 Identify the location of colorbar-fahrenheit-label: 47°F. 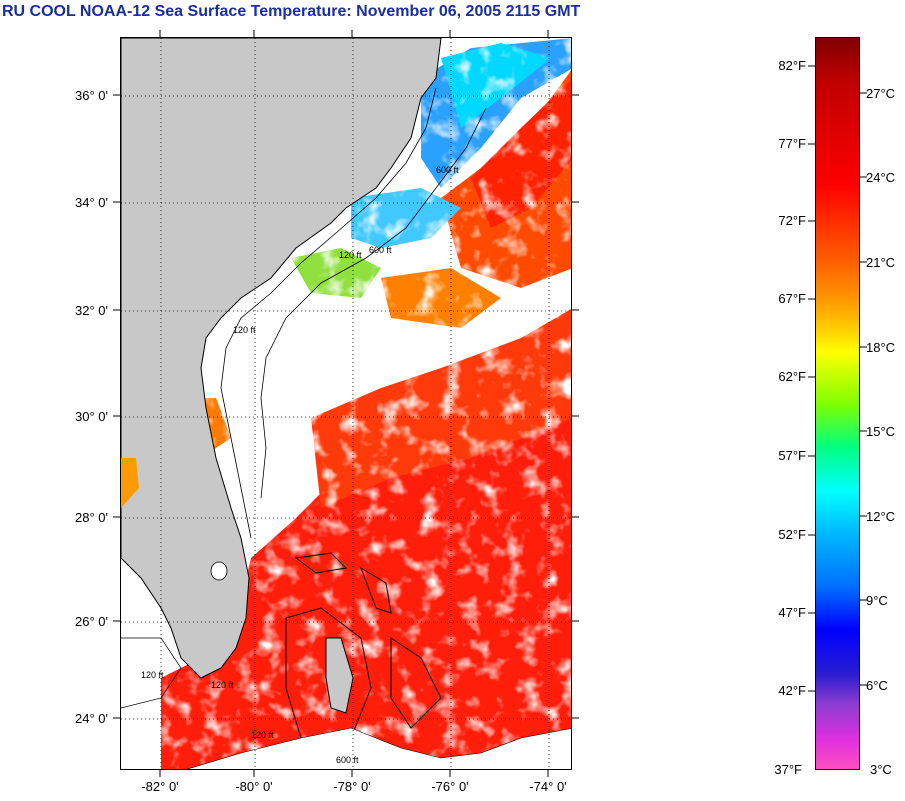
(792, 612).